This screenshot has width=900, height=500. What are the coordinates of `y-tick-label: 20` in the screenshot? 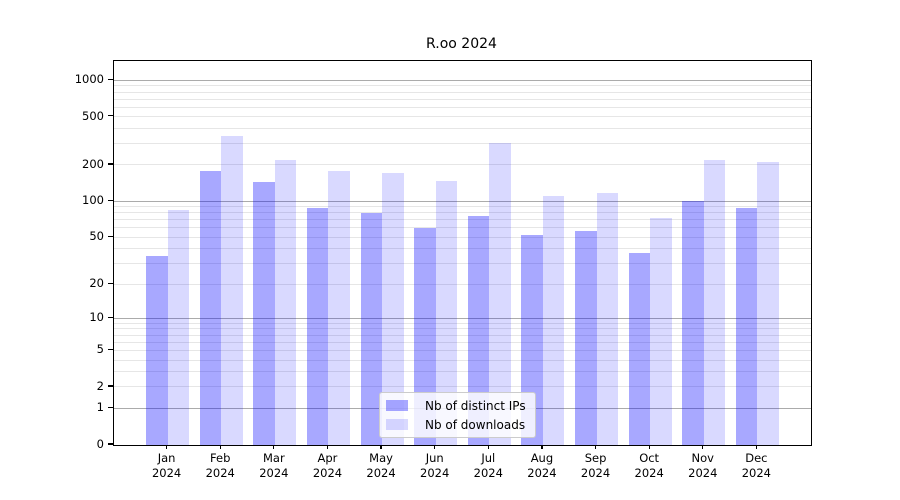 It's located at (96, 283).